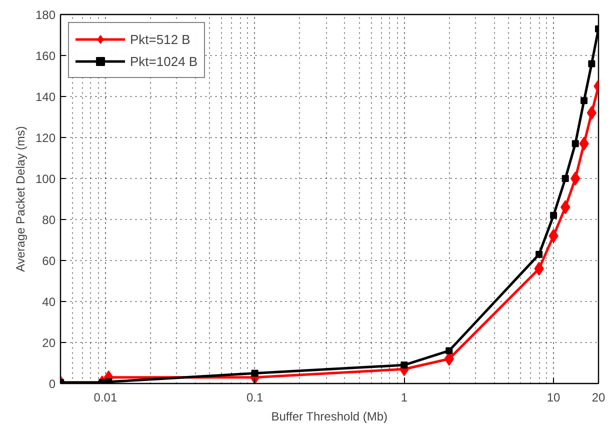 Image resolution: width=612 pixels, height=428 pixels. Describe the element at coordinates (599, 397) in the screenshot. I see `x-tick-label: 20` at that location.